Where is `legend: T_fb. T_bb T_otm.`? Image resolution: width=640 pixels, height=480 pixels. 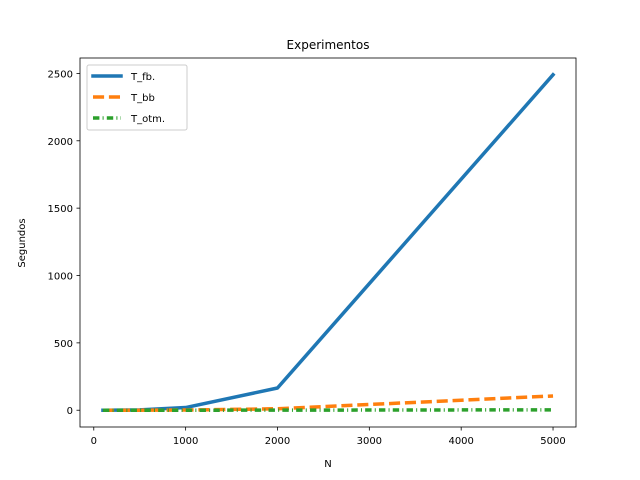
legend: T_fb. T_bb T_otm. is located at coordinates (137, 97).